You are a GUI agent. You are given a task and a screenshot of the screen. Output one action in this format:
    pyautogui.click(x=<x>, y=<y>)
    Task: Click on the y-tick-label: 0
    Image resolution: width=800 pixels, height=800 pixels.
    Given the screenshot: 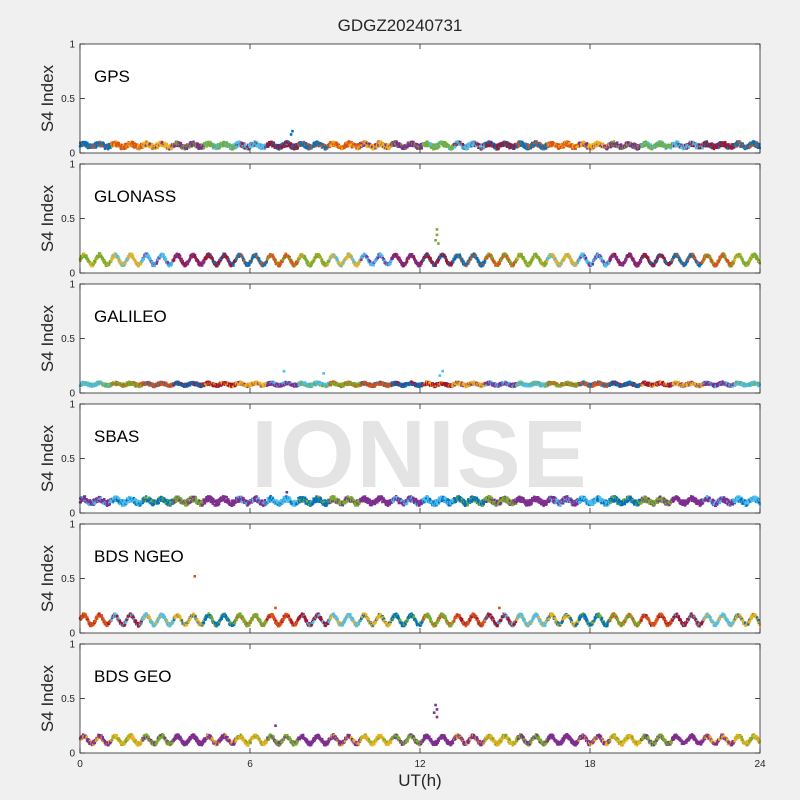 What is the action you would take?
    pyautogui.click(x=72, y=154)
    